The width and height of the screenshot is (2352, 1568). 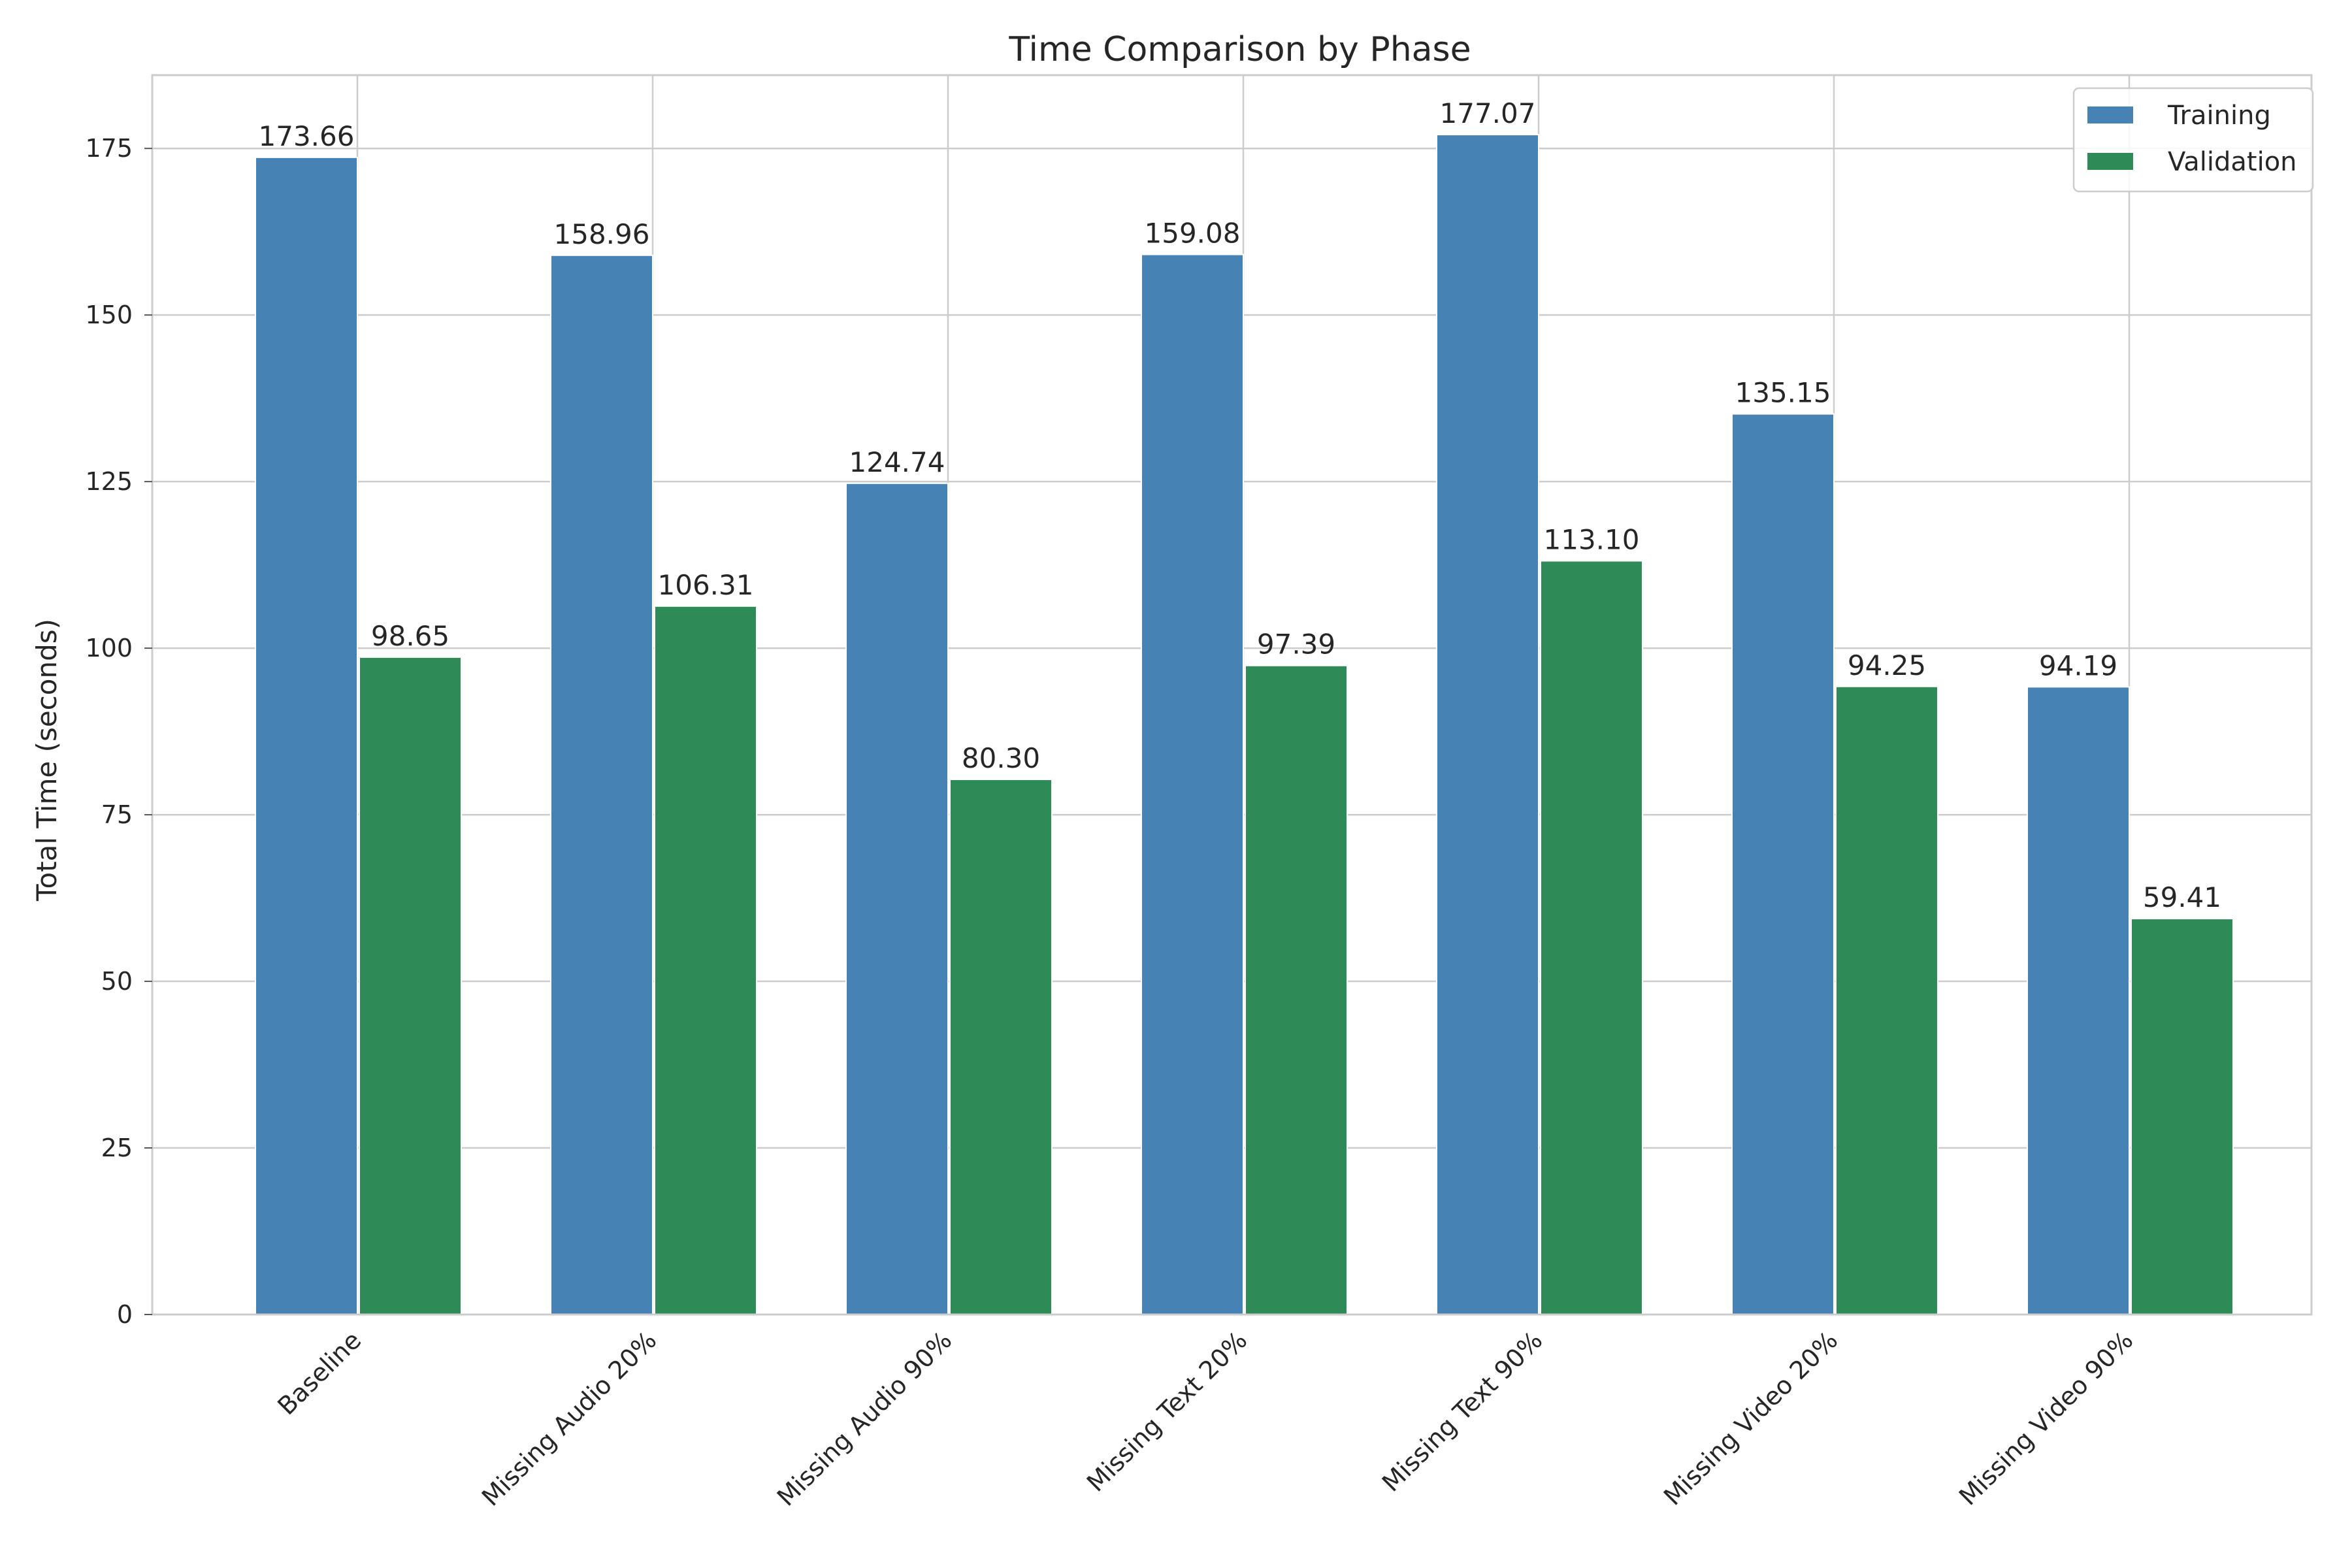 What do you see at coordinates (706, 585) in the screenshot?
I see `bar-value-label: 106.31` at bounding box center [706, 585].